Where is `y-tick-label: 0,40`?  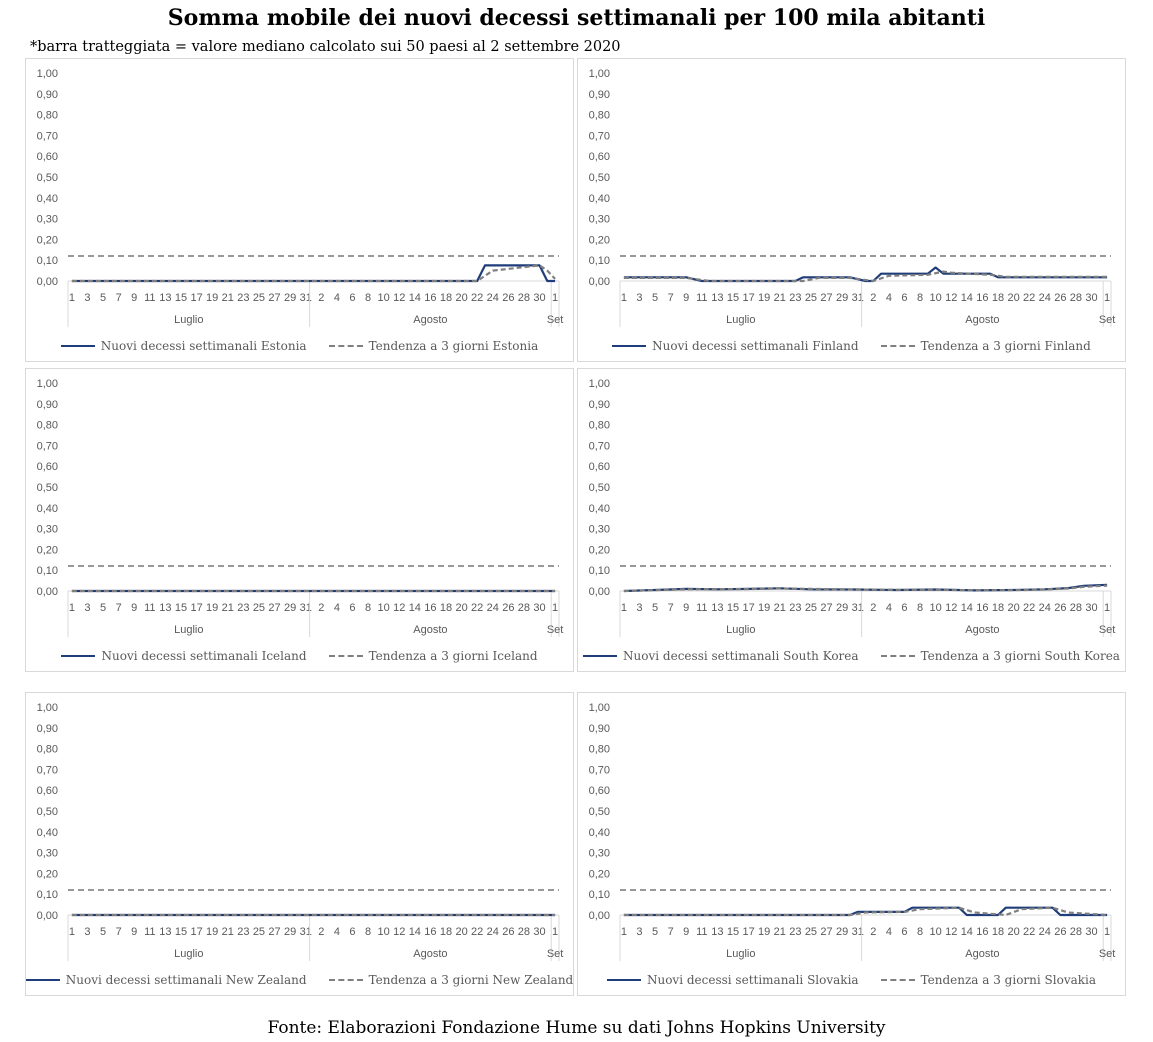 y-tick-label: 0,40 is located at coordinates (599, 199).